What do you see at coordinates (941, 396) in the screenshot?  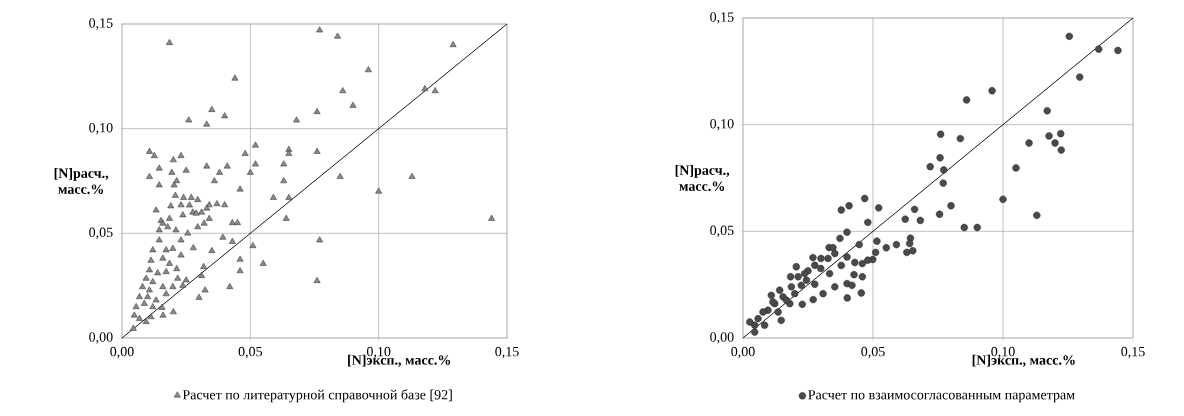 I see `legend-label: Расчет по взаимосогласованным параметрам` at bounding box center [941, 396].